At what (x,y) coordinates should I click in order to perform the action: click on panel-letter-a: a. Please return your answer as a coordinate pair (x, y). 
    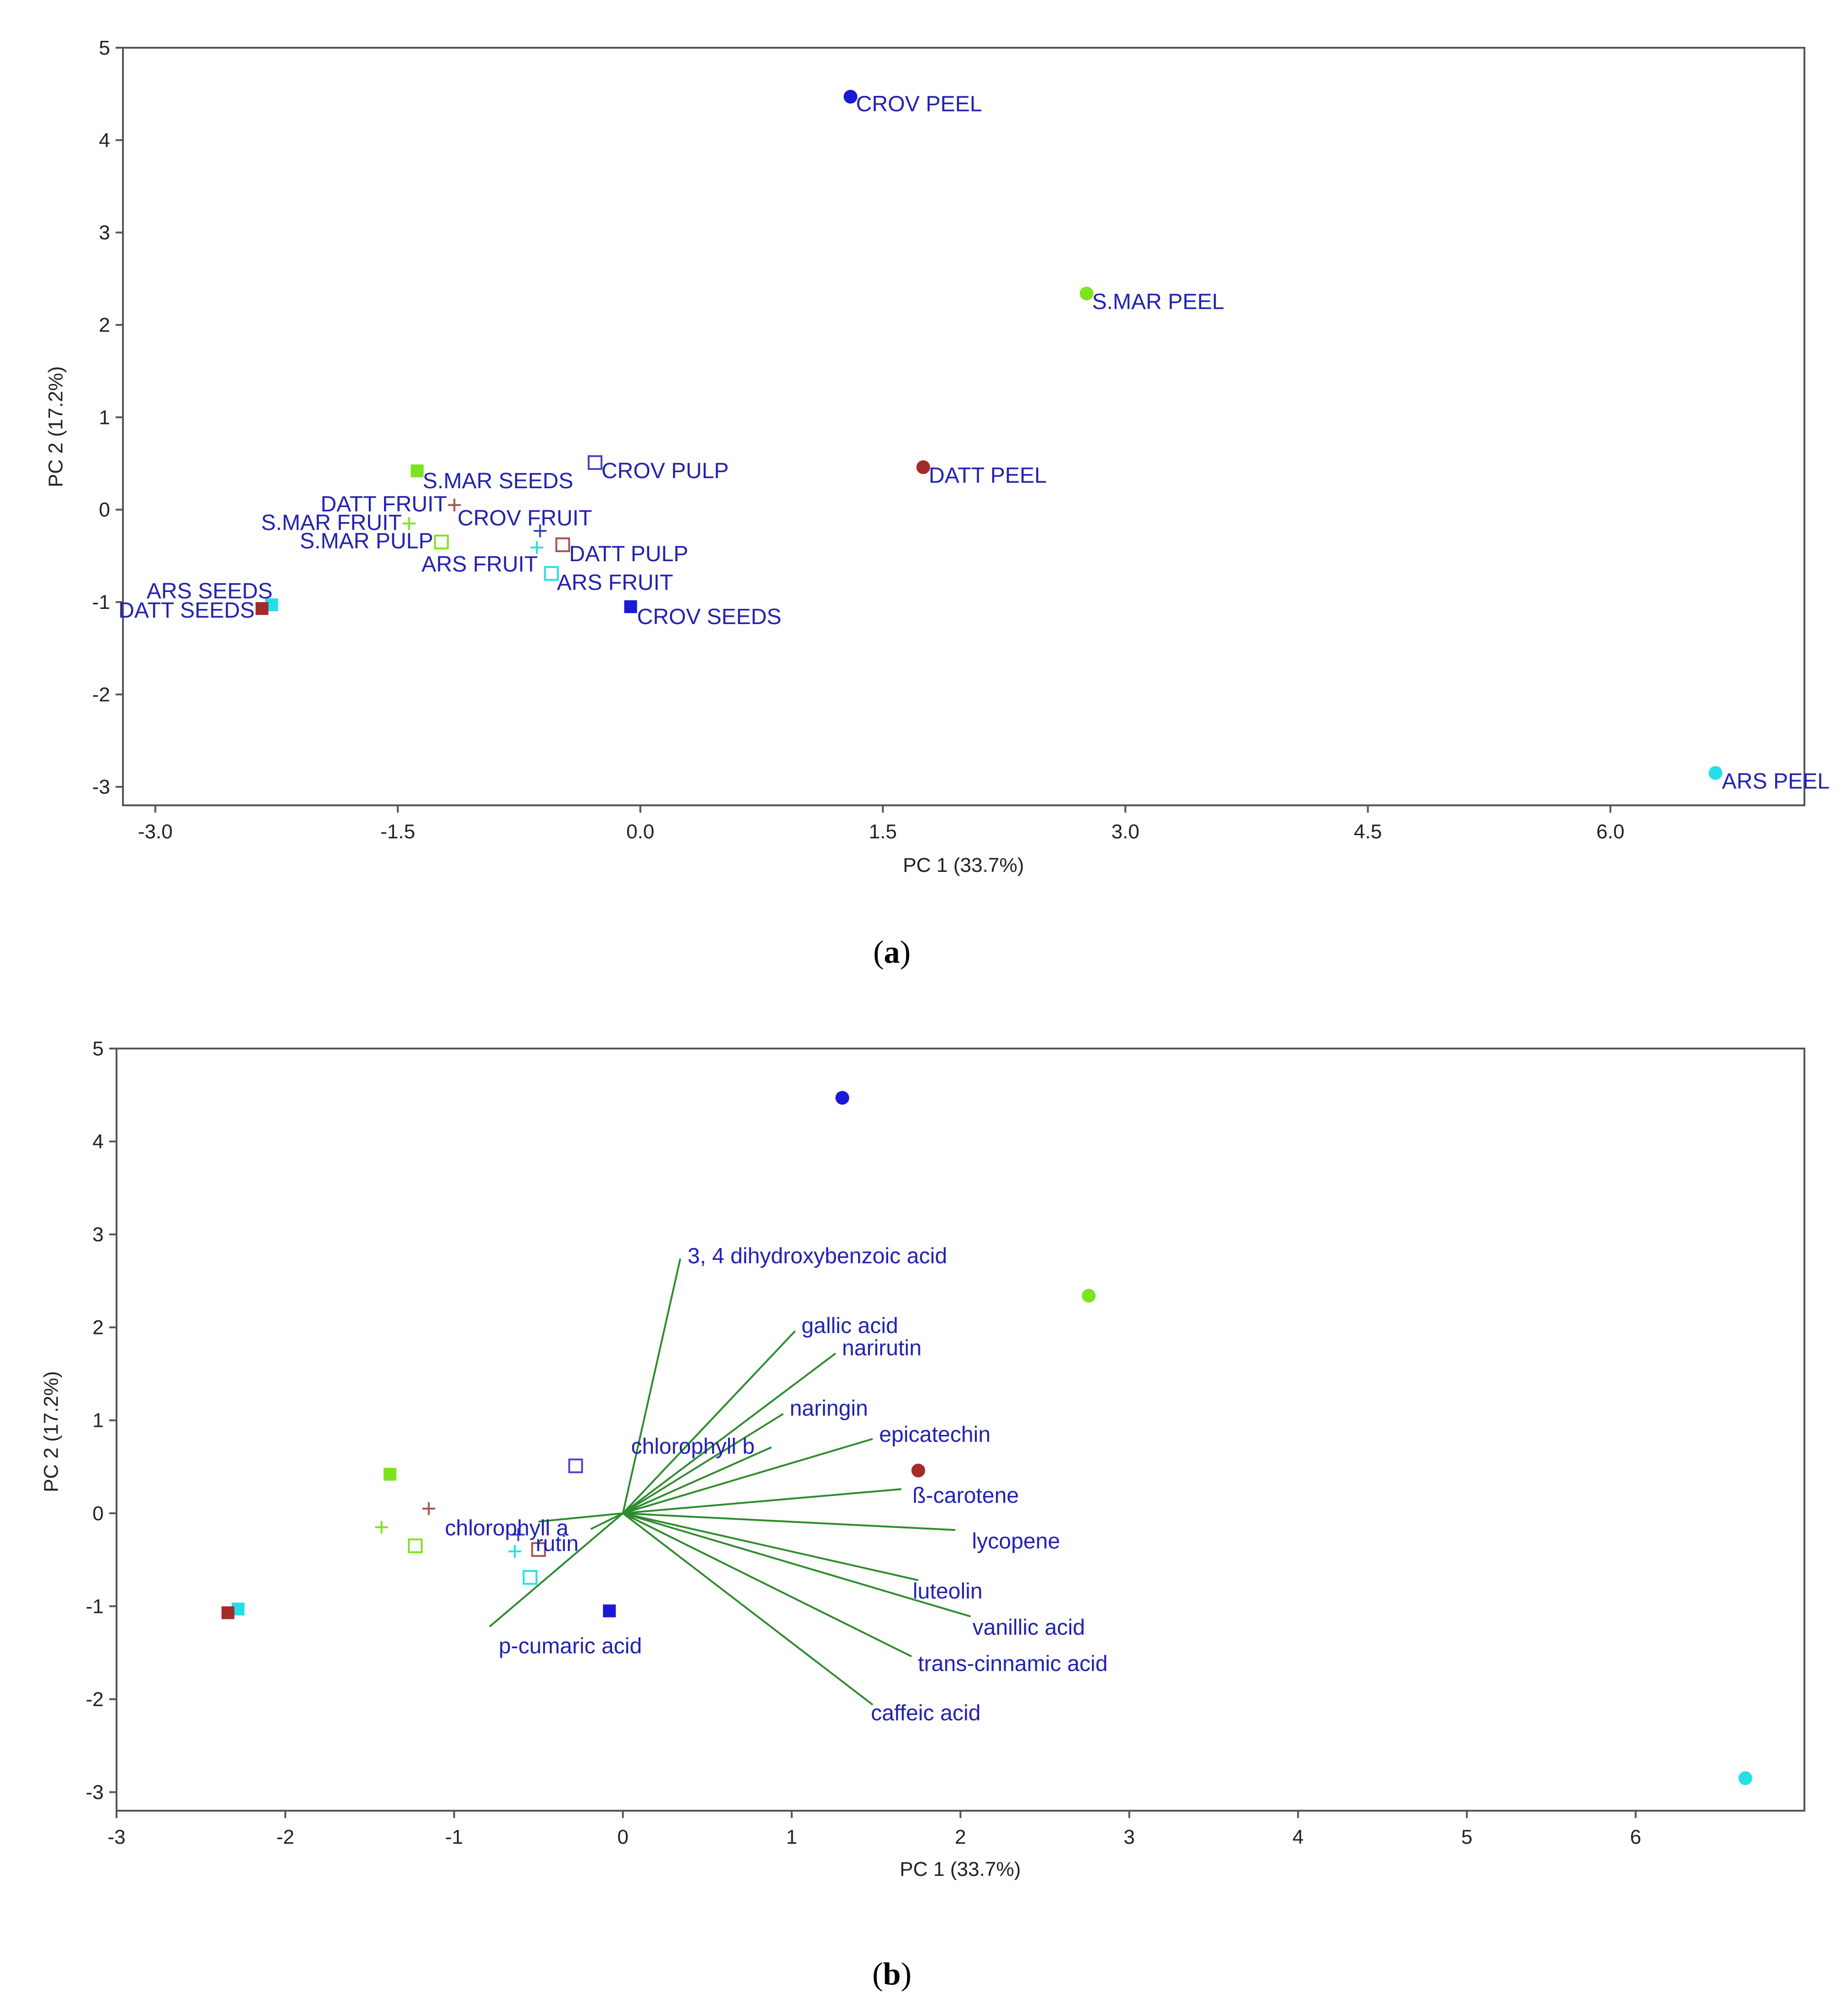
    Looking at the image, I should click on (892, 952).